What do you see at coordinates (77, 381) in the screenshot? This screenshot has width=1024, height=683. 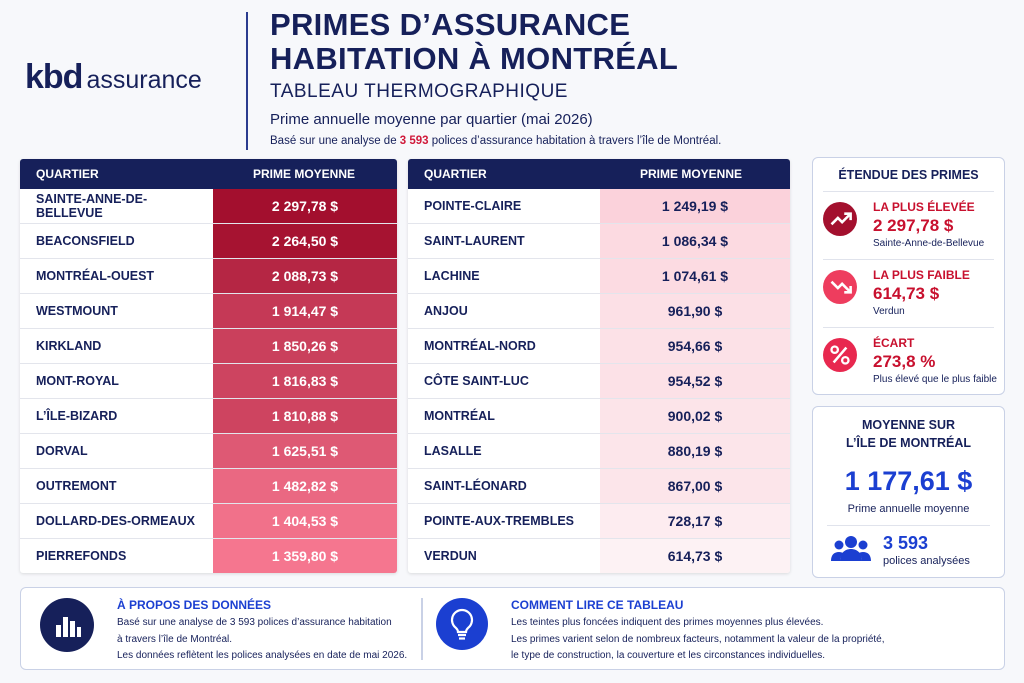 I see `district-cell: MONT-ROYAL` at bounding box center [77, 381].